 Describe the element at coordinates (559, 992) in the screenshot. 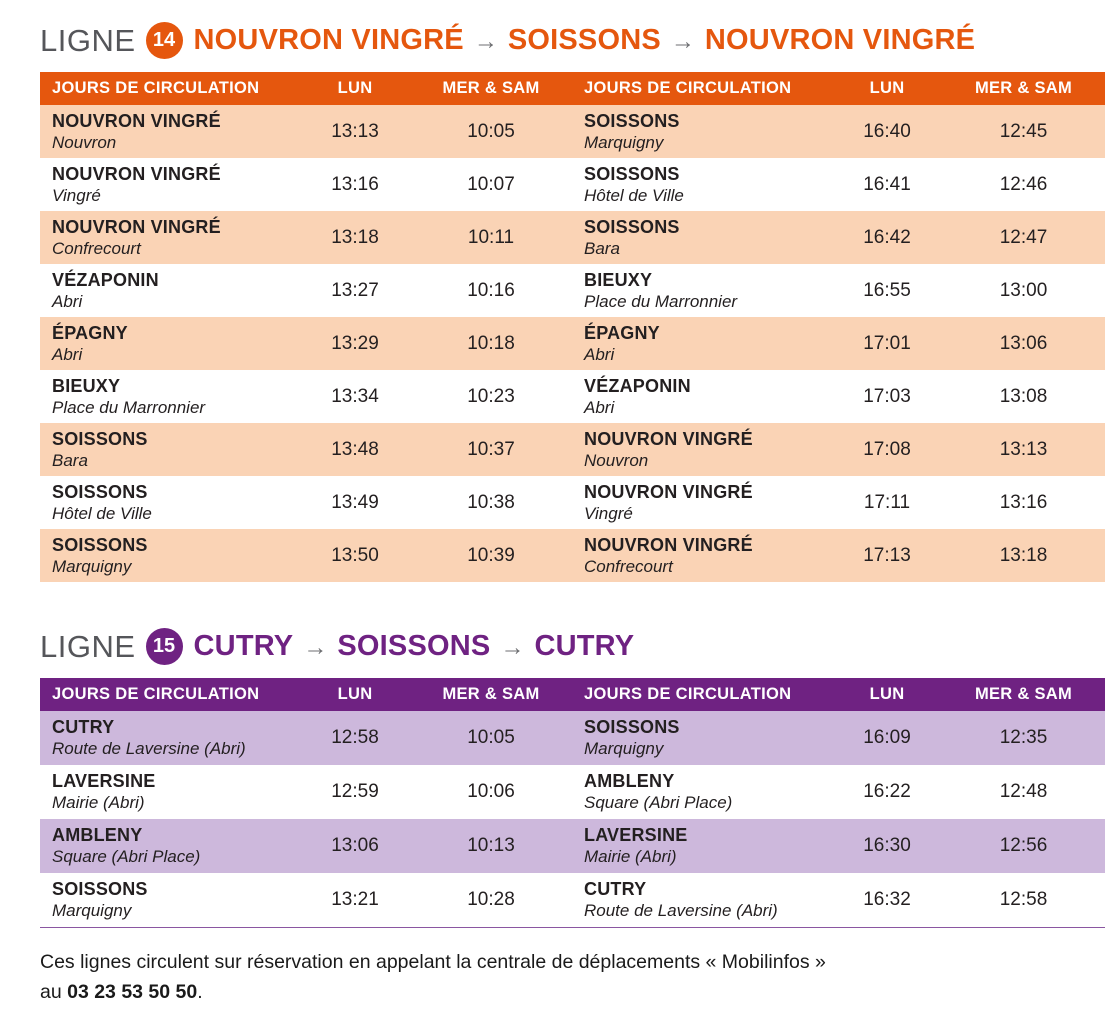

I see `reservation-note-line2: au 03 23 53 50 50.` at that location.